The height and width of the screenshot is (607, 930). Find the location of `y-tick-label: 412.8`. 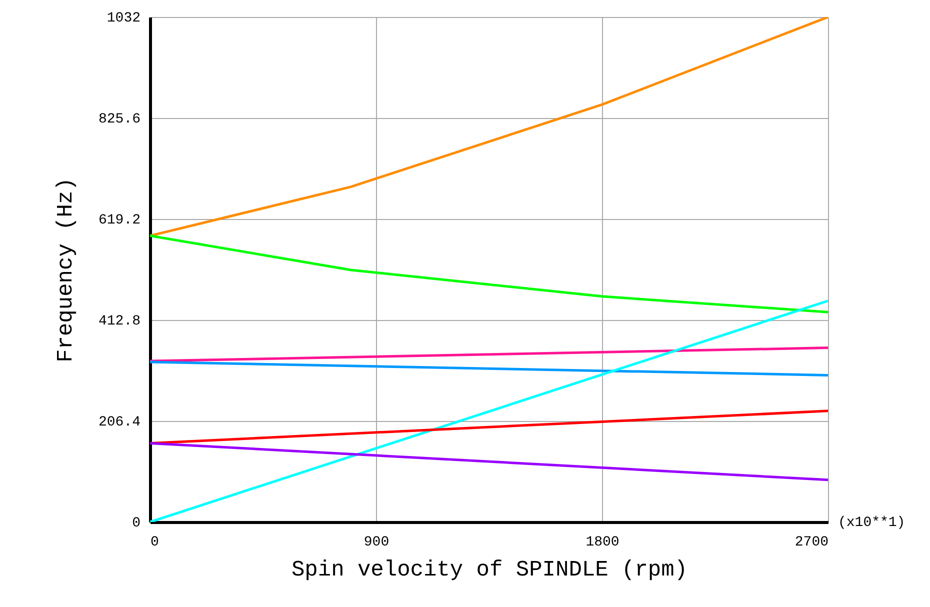

y-tick-label: 412.8 is located at coordinates (119, 322).